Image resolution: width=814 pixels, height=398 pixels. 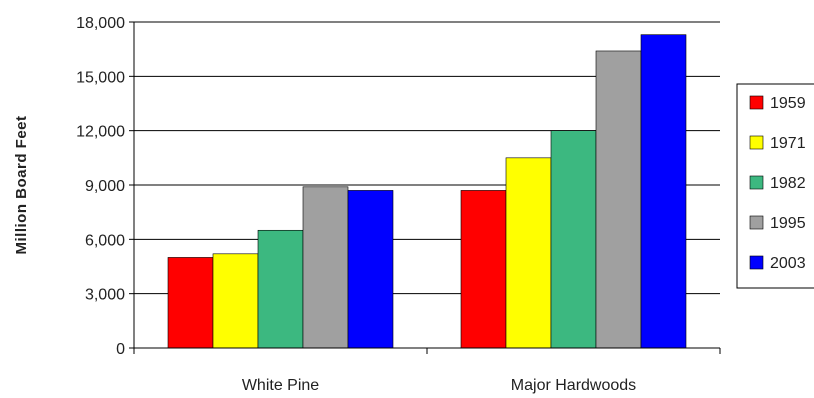 I want to click on legend-label: 2003, so click(x=788, y=263).